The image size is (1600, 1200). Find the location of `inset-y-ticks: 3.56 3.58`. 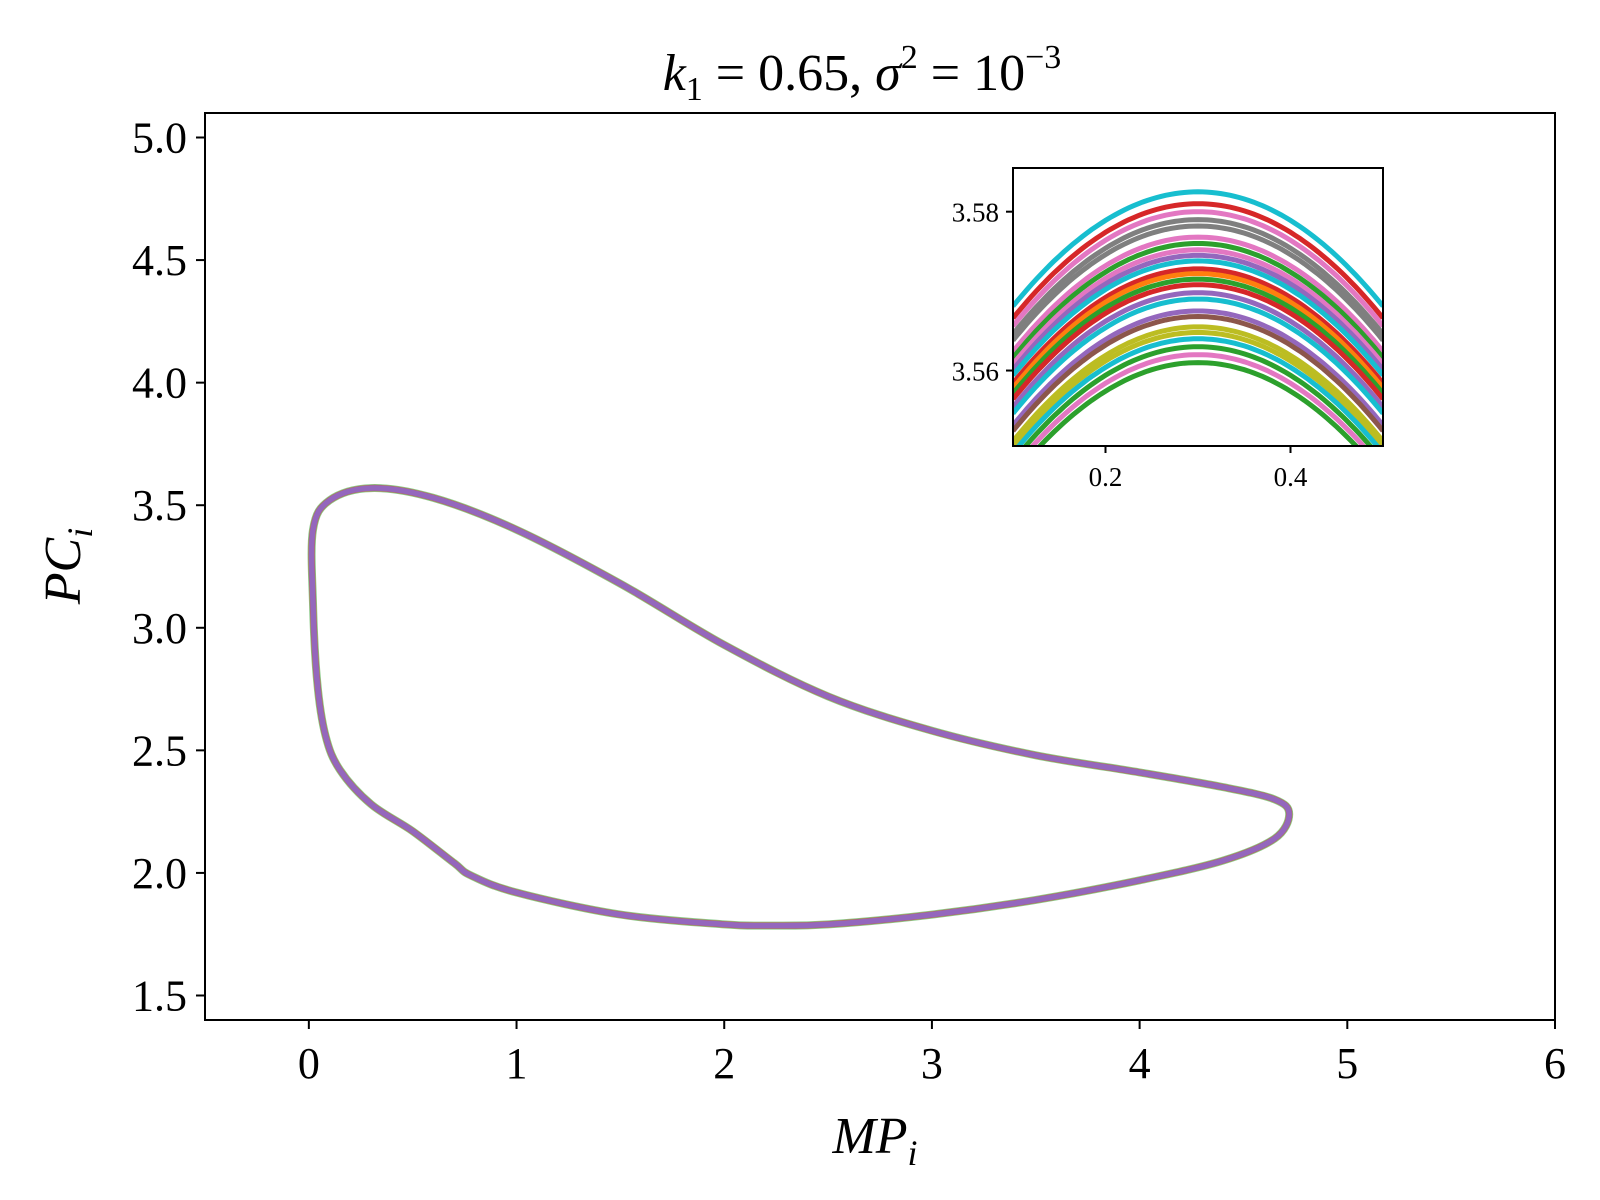

inset-y-ticks: 3.56 3.58 is located at coordinates (982, 292).